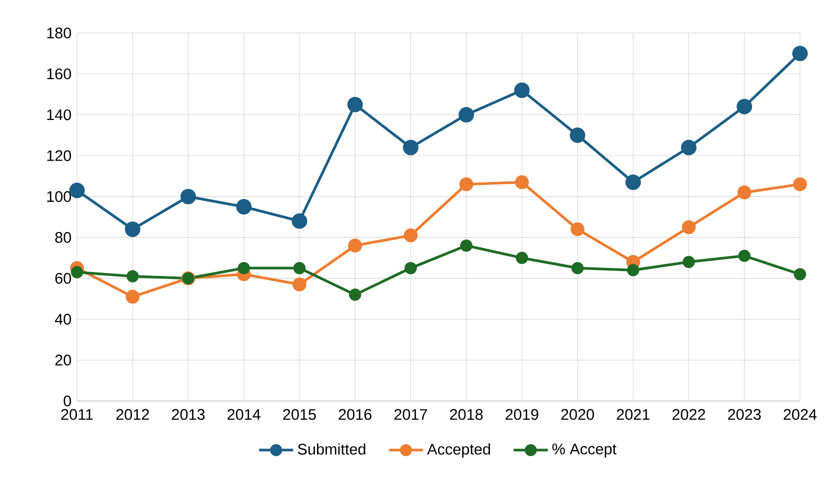  What do you see at coordinates (744, 414) in the screenshot?
I see `x-tick-label: 2023` at bounding box center [744, 414].